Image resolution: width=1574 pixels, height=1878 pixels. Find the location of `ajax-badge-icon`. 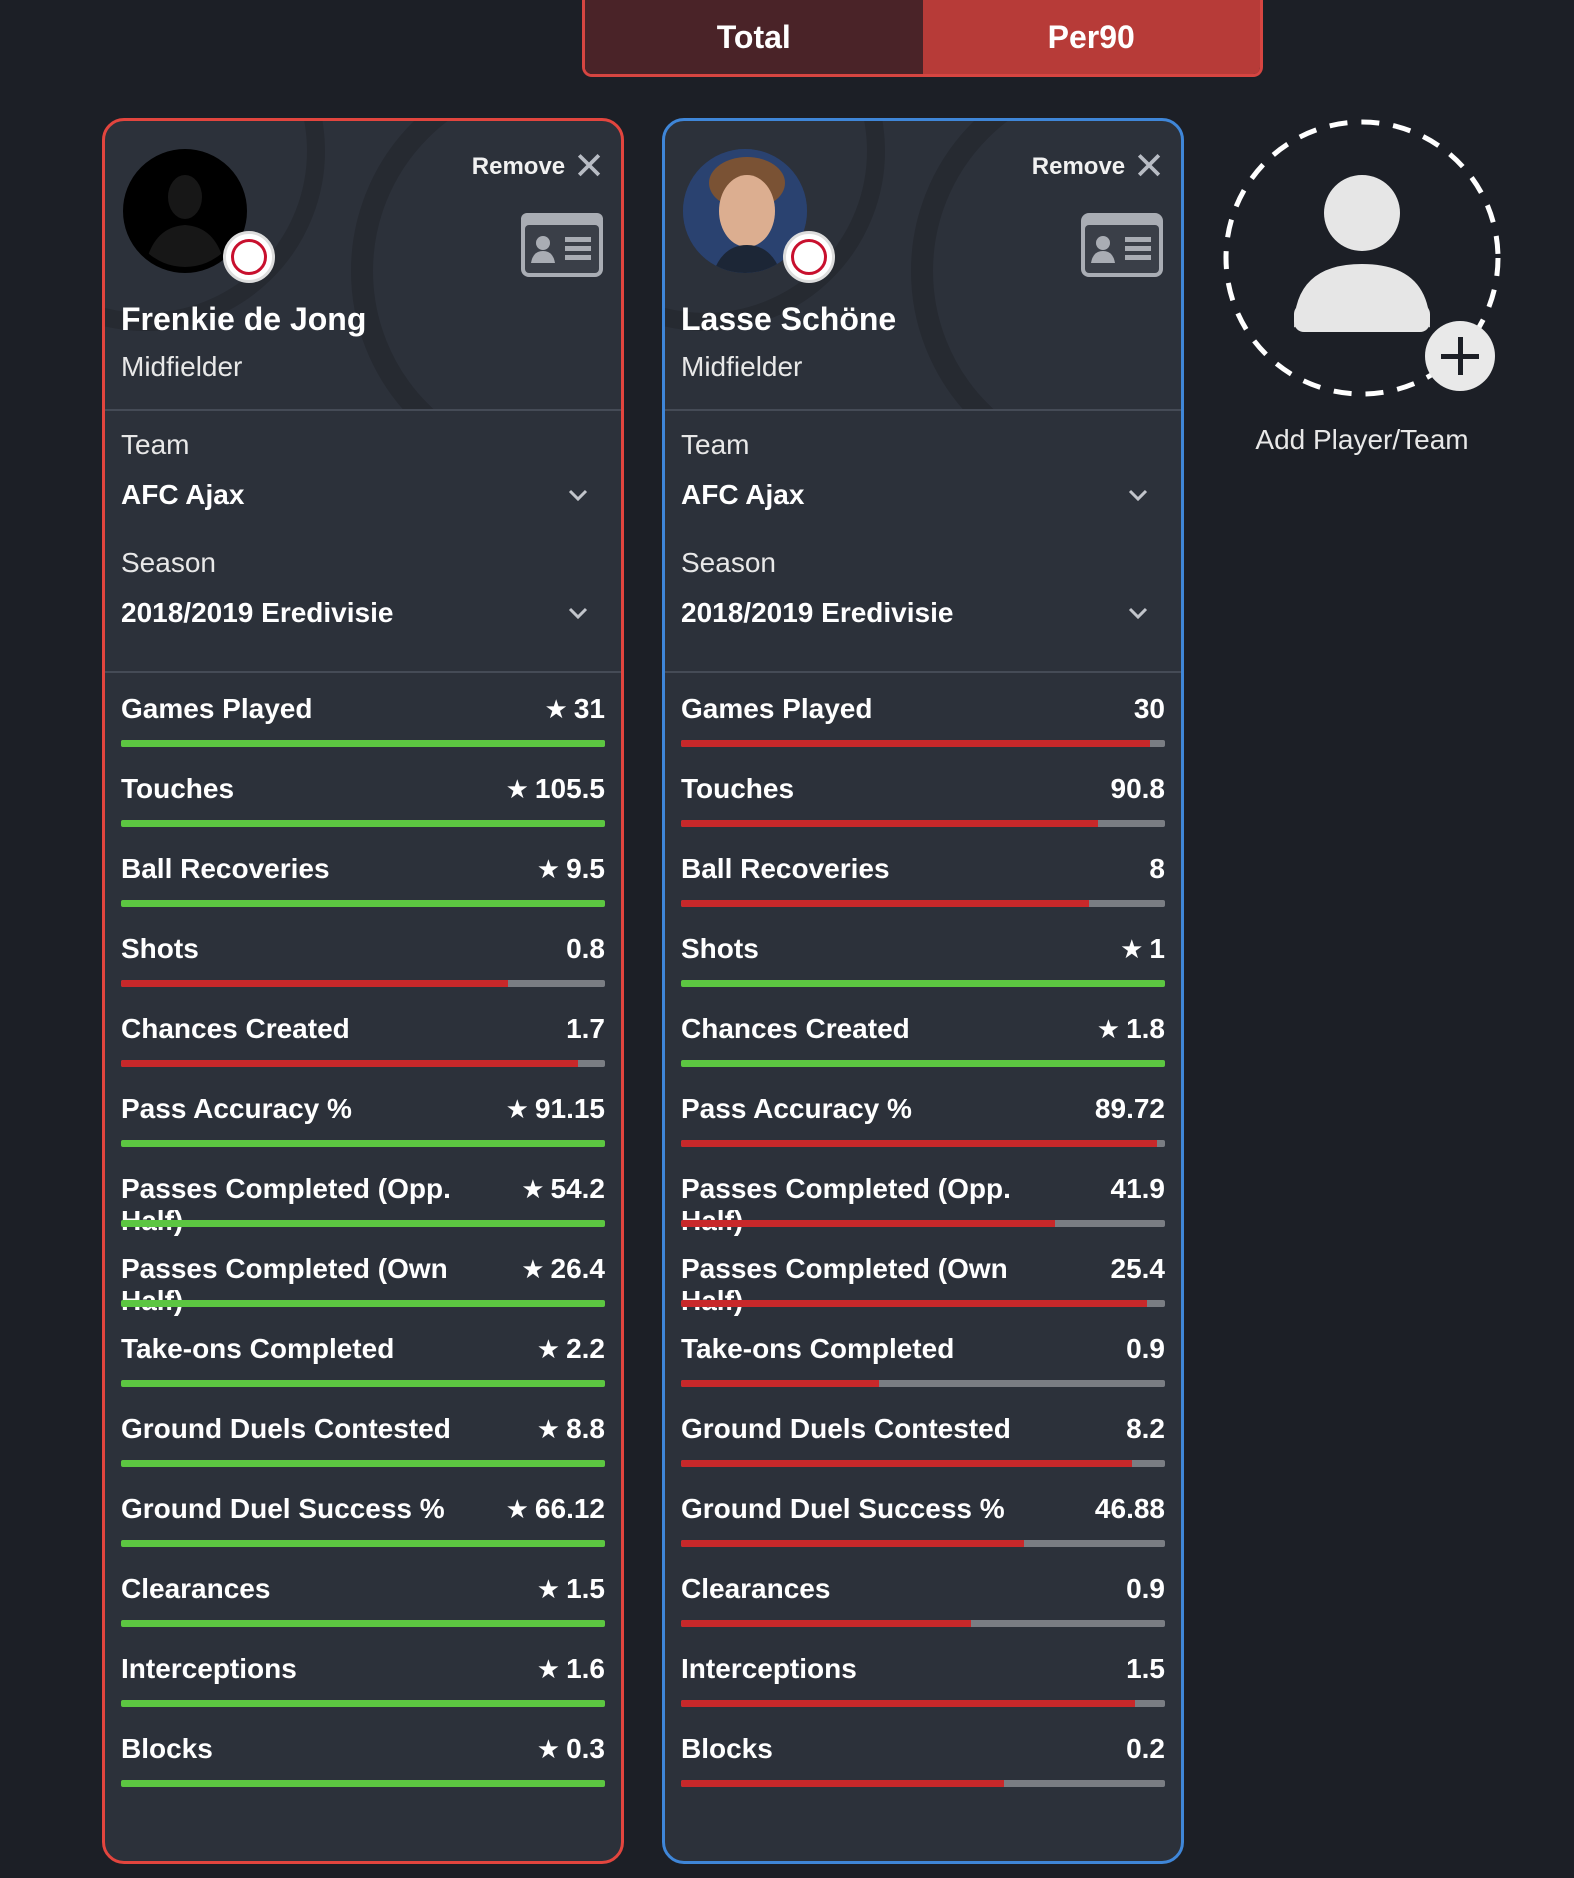

ajax-badge-icon is located at coordinates (249, 257).